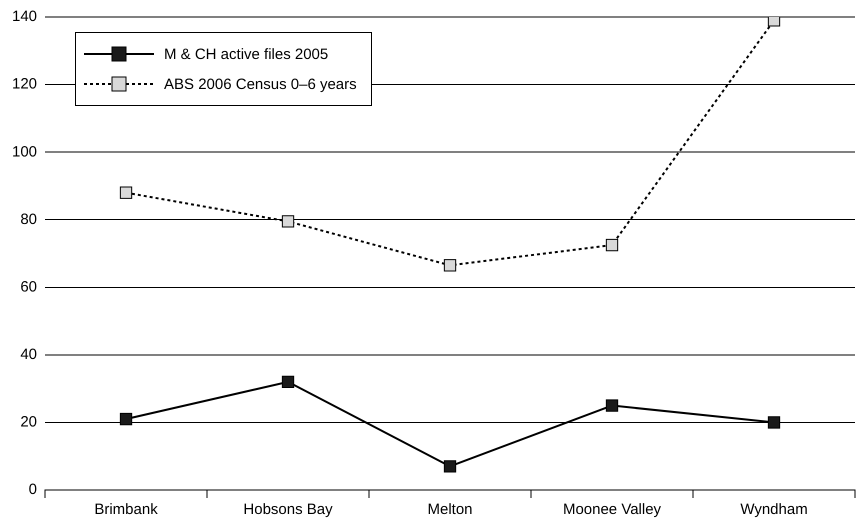 The width and height of the screenshot is (864, 526). Describe the element at coordinates (612, 509) in the screenshot. I see `x-tick-label: Moonee Valley` at that location.